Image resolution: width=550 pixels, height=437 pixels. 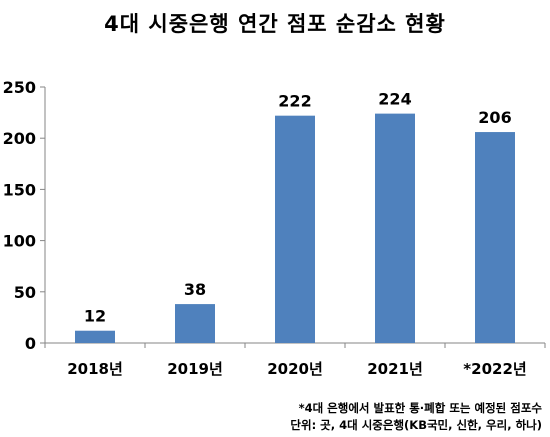 I want to click on y-tick-label: 150, so click(x=19, y=189).